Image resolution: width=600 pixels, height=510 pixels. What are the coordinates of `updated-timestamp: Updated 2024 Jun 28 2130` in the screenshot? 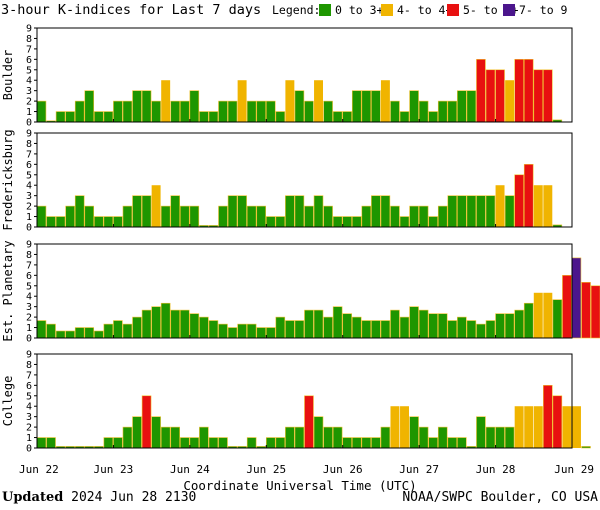 It's located at (99, 497).